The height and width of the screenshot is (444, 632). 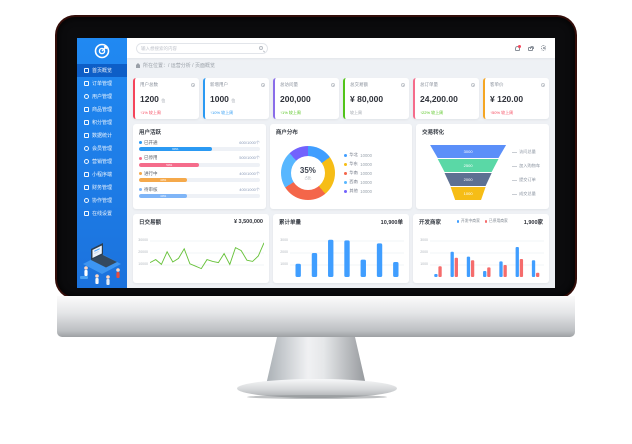 I want to click on kpi-card: 总订单量 24,200.00 ↑22% 较上周, so click(x=446, y=98).